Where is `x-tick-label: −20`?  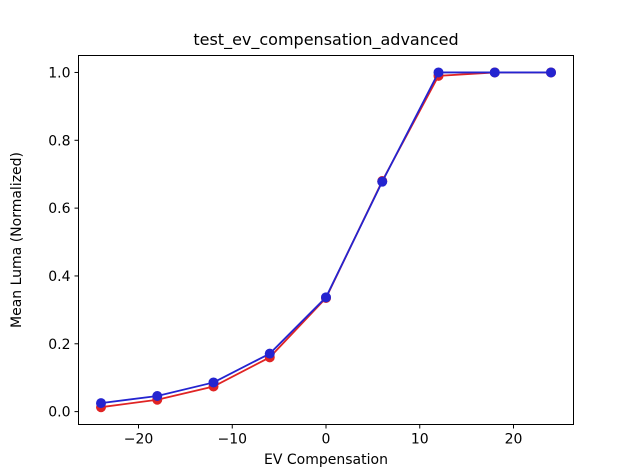
x-tick-label: −20 is located at coordinates (139, 440).